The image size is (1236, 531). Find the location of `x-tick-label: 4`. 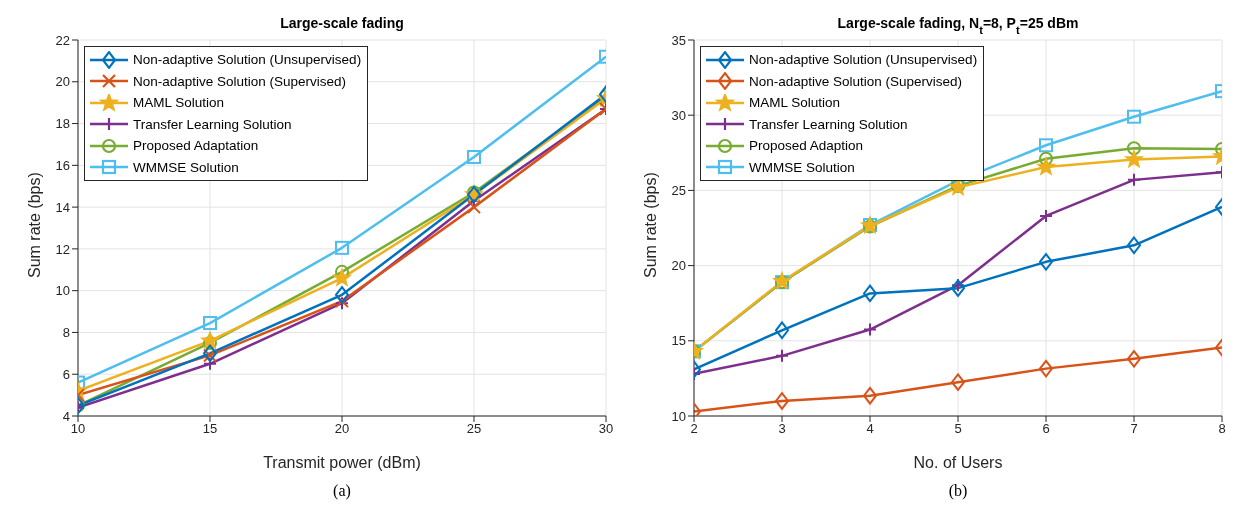

x-tick-label: 4 is located at coordinates (870, 429).